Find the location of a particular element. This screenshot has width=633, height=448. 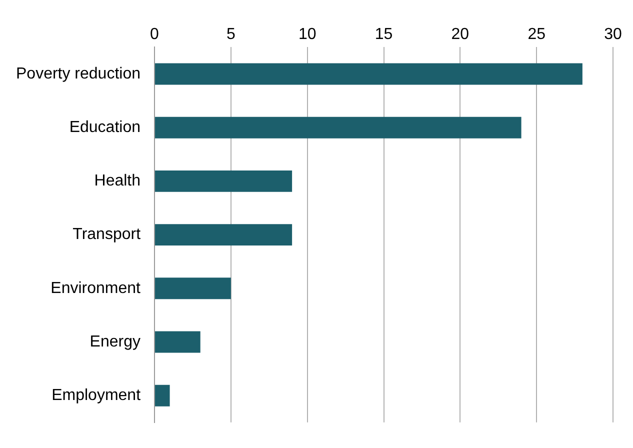

y-tick-label: Poverty reduction is located at coordinates (78, 73).